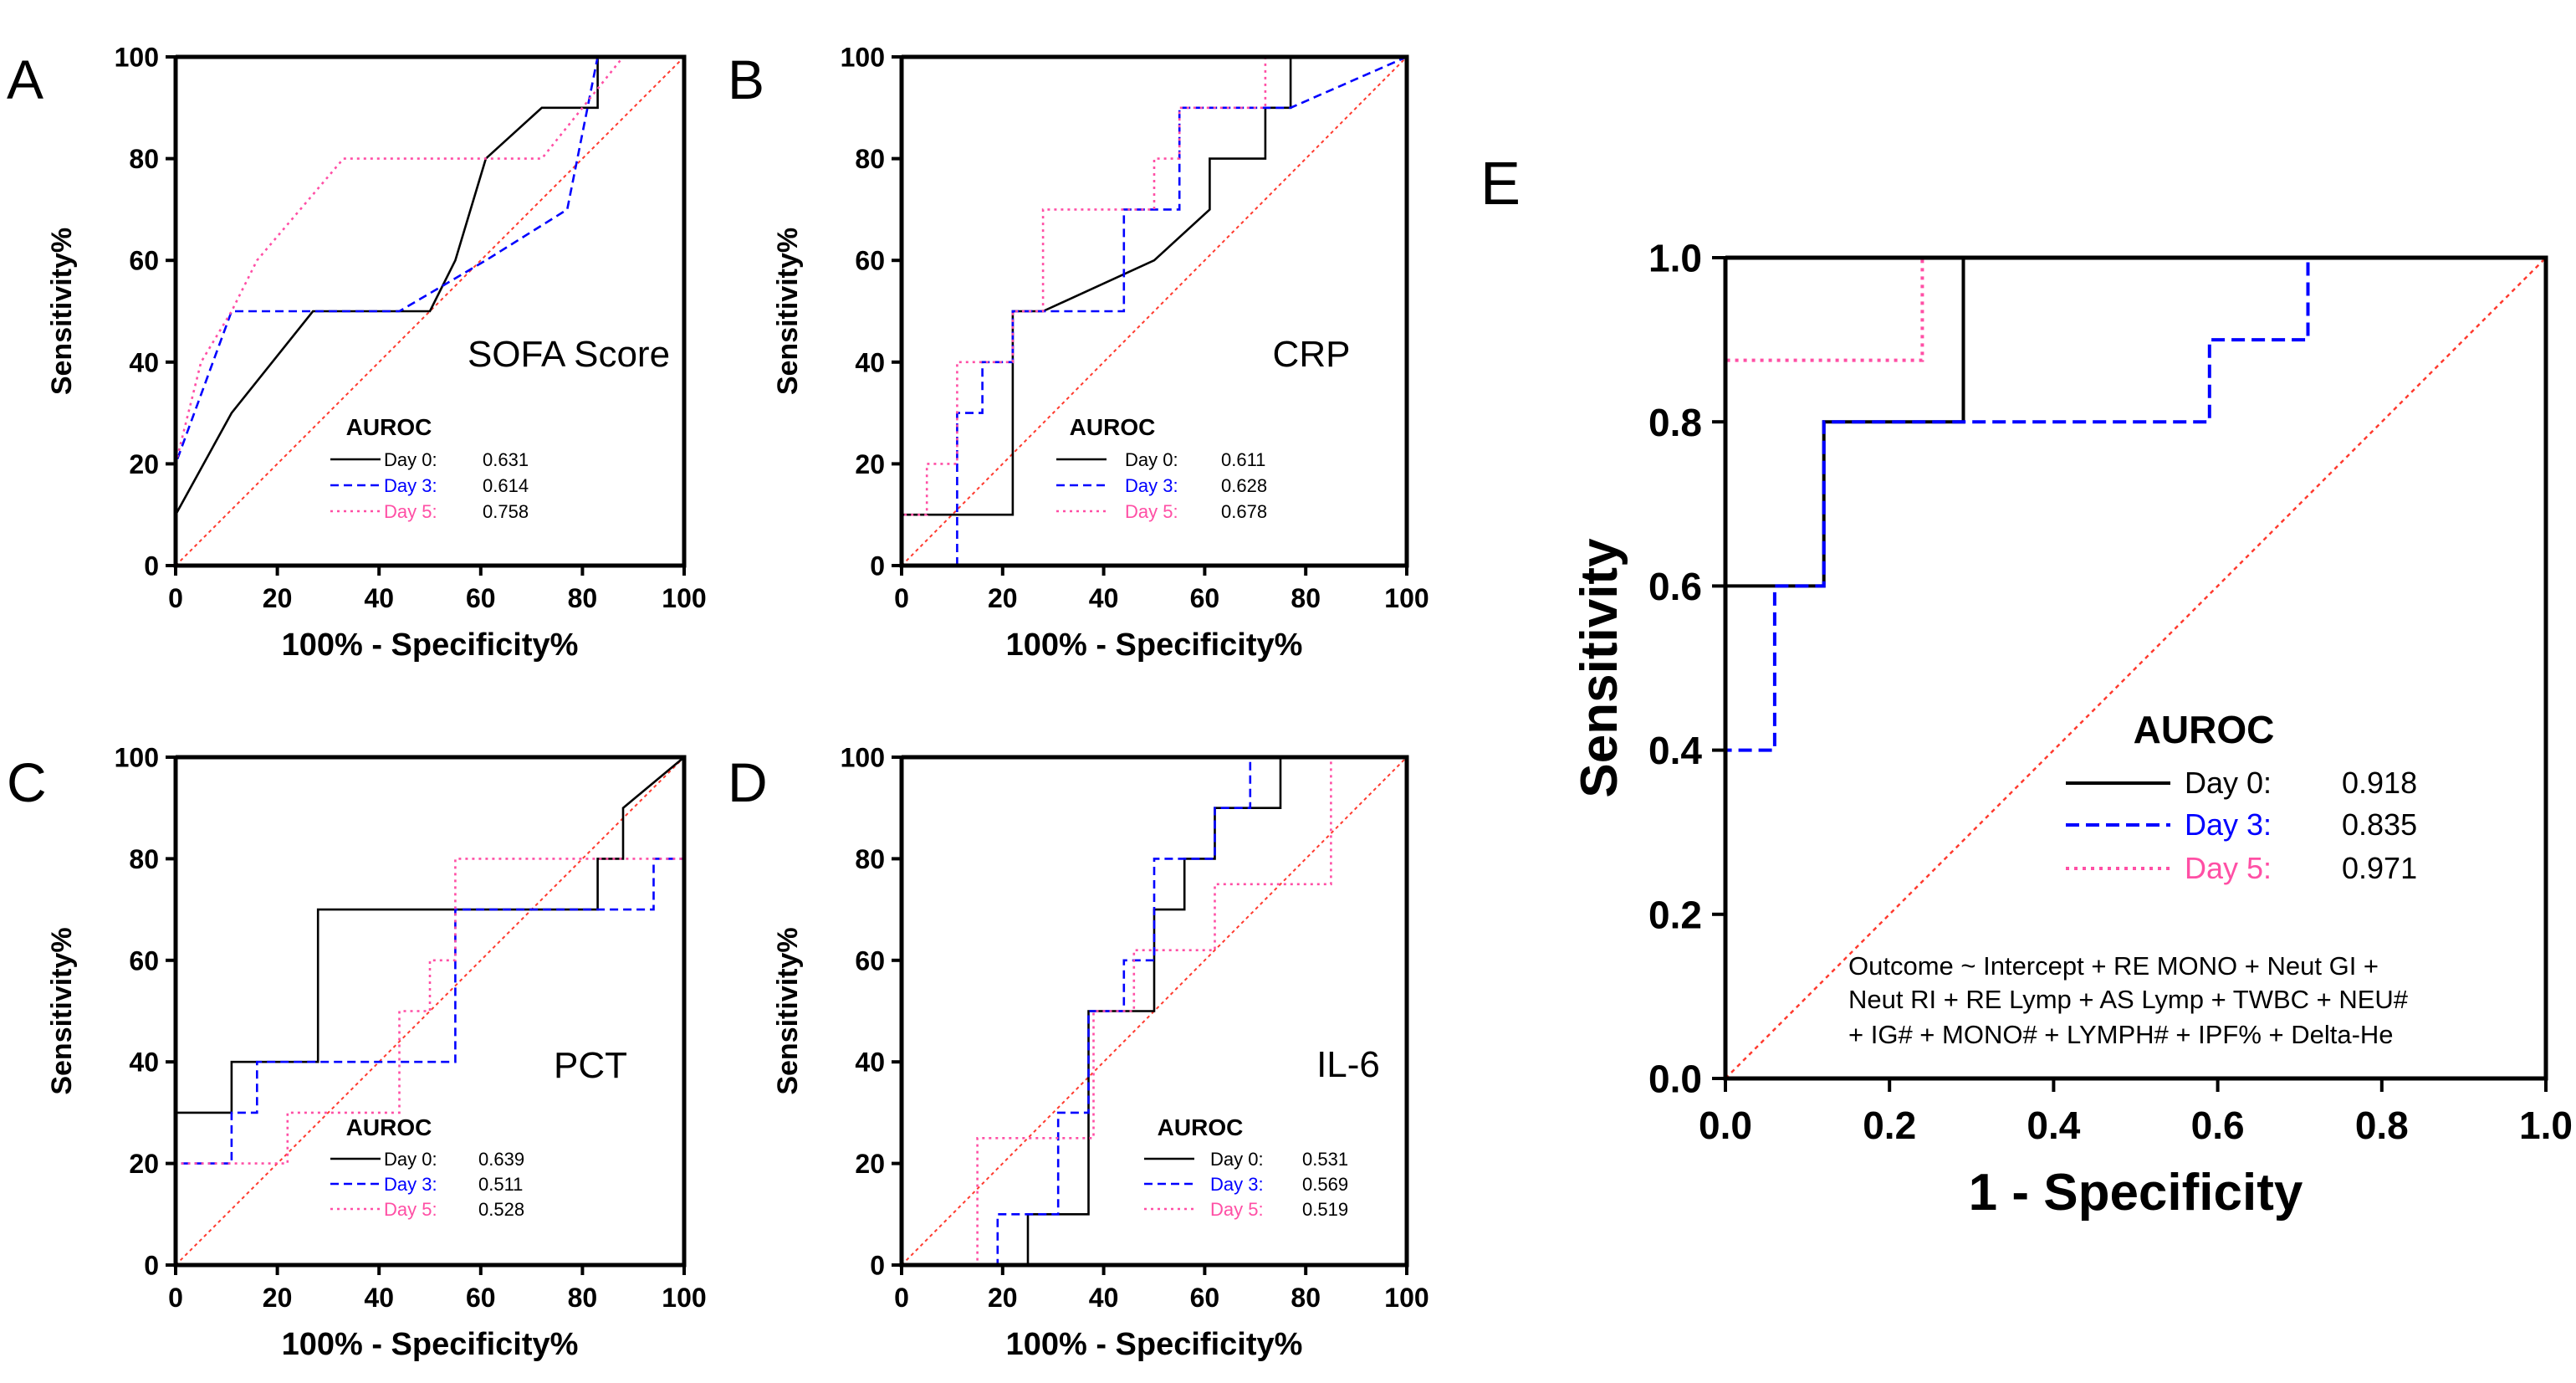 The height and width of the screenshot is (1383, 2576). I want to click on y-axis-title: Sensitivity, so click(1599, 668).